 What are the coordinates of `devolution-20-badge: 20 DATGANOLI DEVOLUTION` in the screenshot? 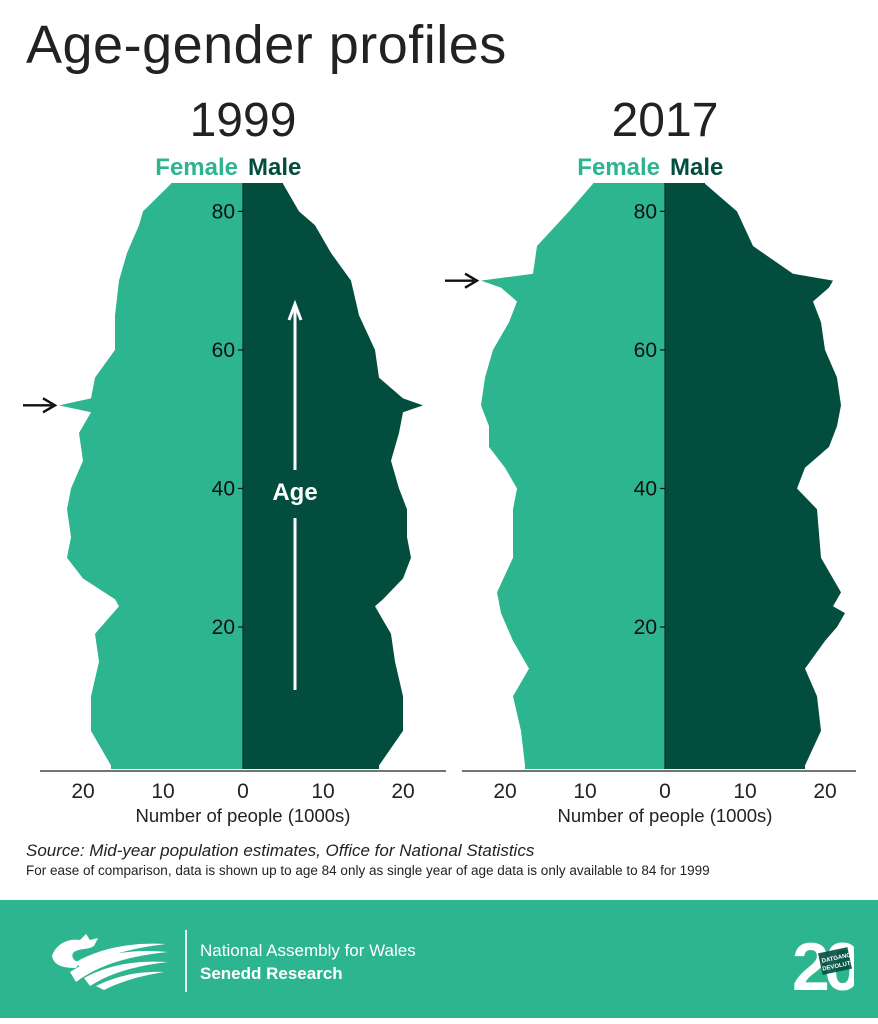 It's located at (829, 965).